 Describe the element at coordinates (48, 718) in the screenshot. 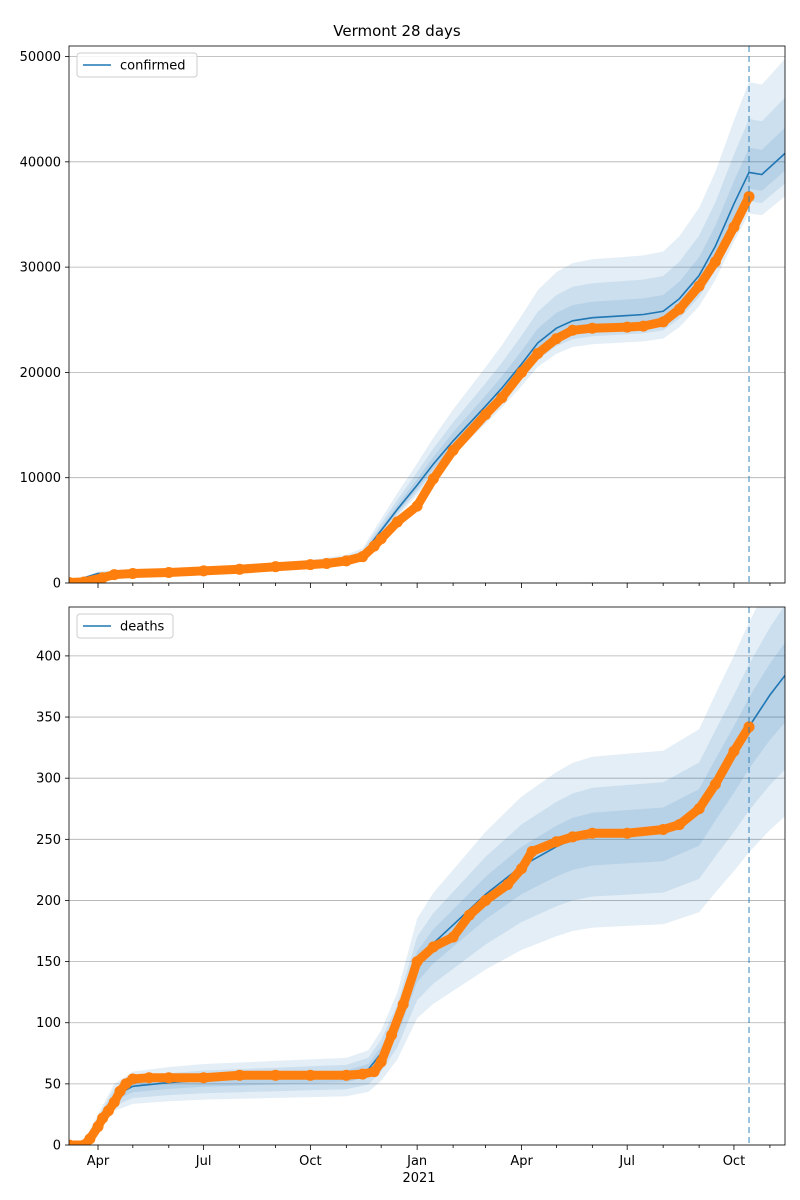

I see `y-tick-label: 350` at that location.